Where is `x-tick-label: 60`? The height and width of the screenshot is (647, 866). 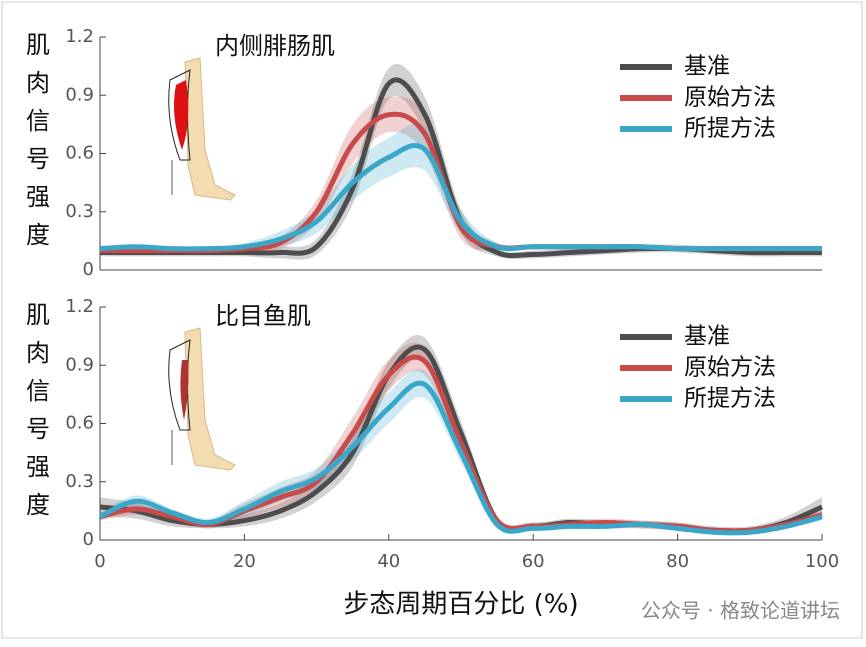 x-tick-label: 60 is located at coordinates (533, 561).